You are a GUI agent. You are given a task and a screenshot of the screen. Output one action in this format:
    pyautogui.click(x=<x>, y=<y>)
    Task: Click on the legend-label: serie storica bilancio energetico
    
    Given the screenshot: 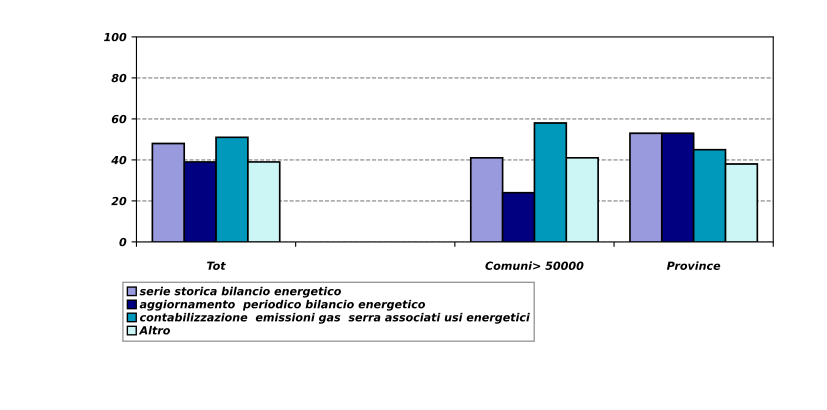 What is the action you would take?
    pyautogui.click(x=240, y=292)
    